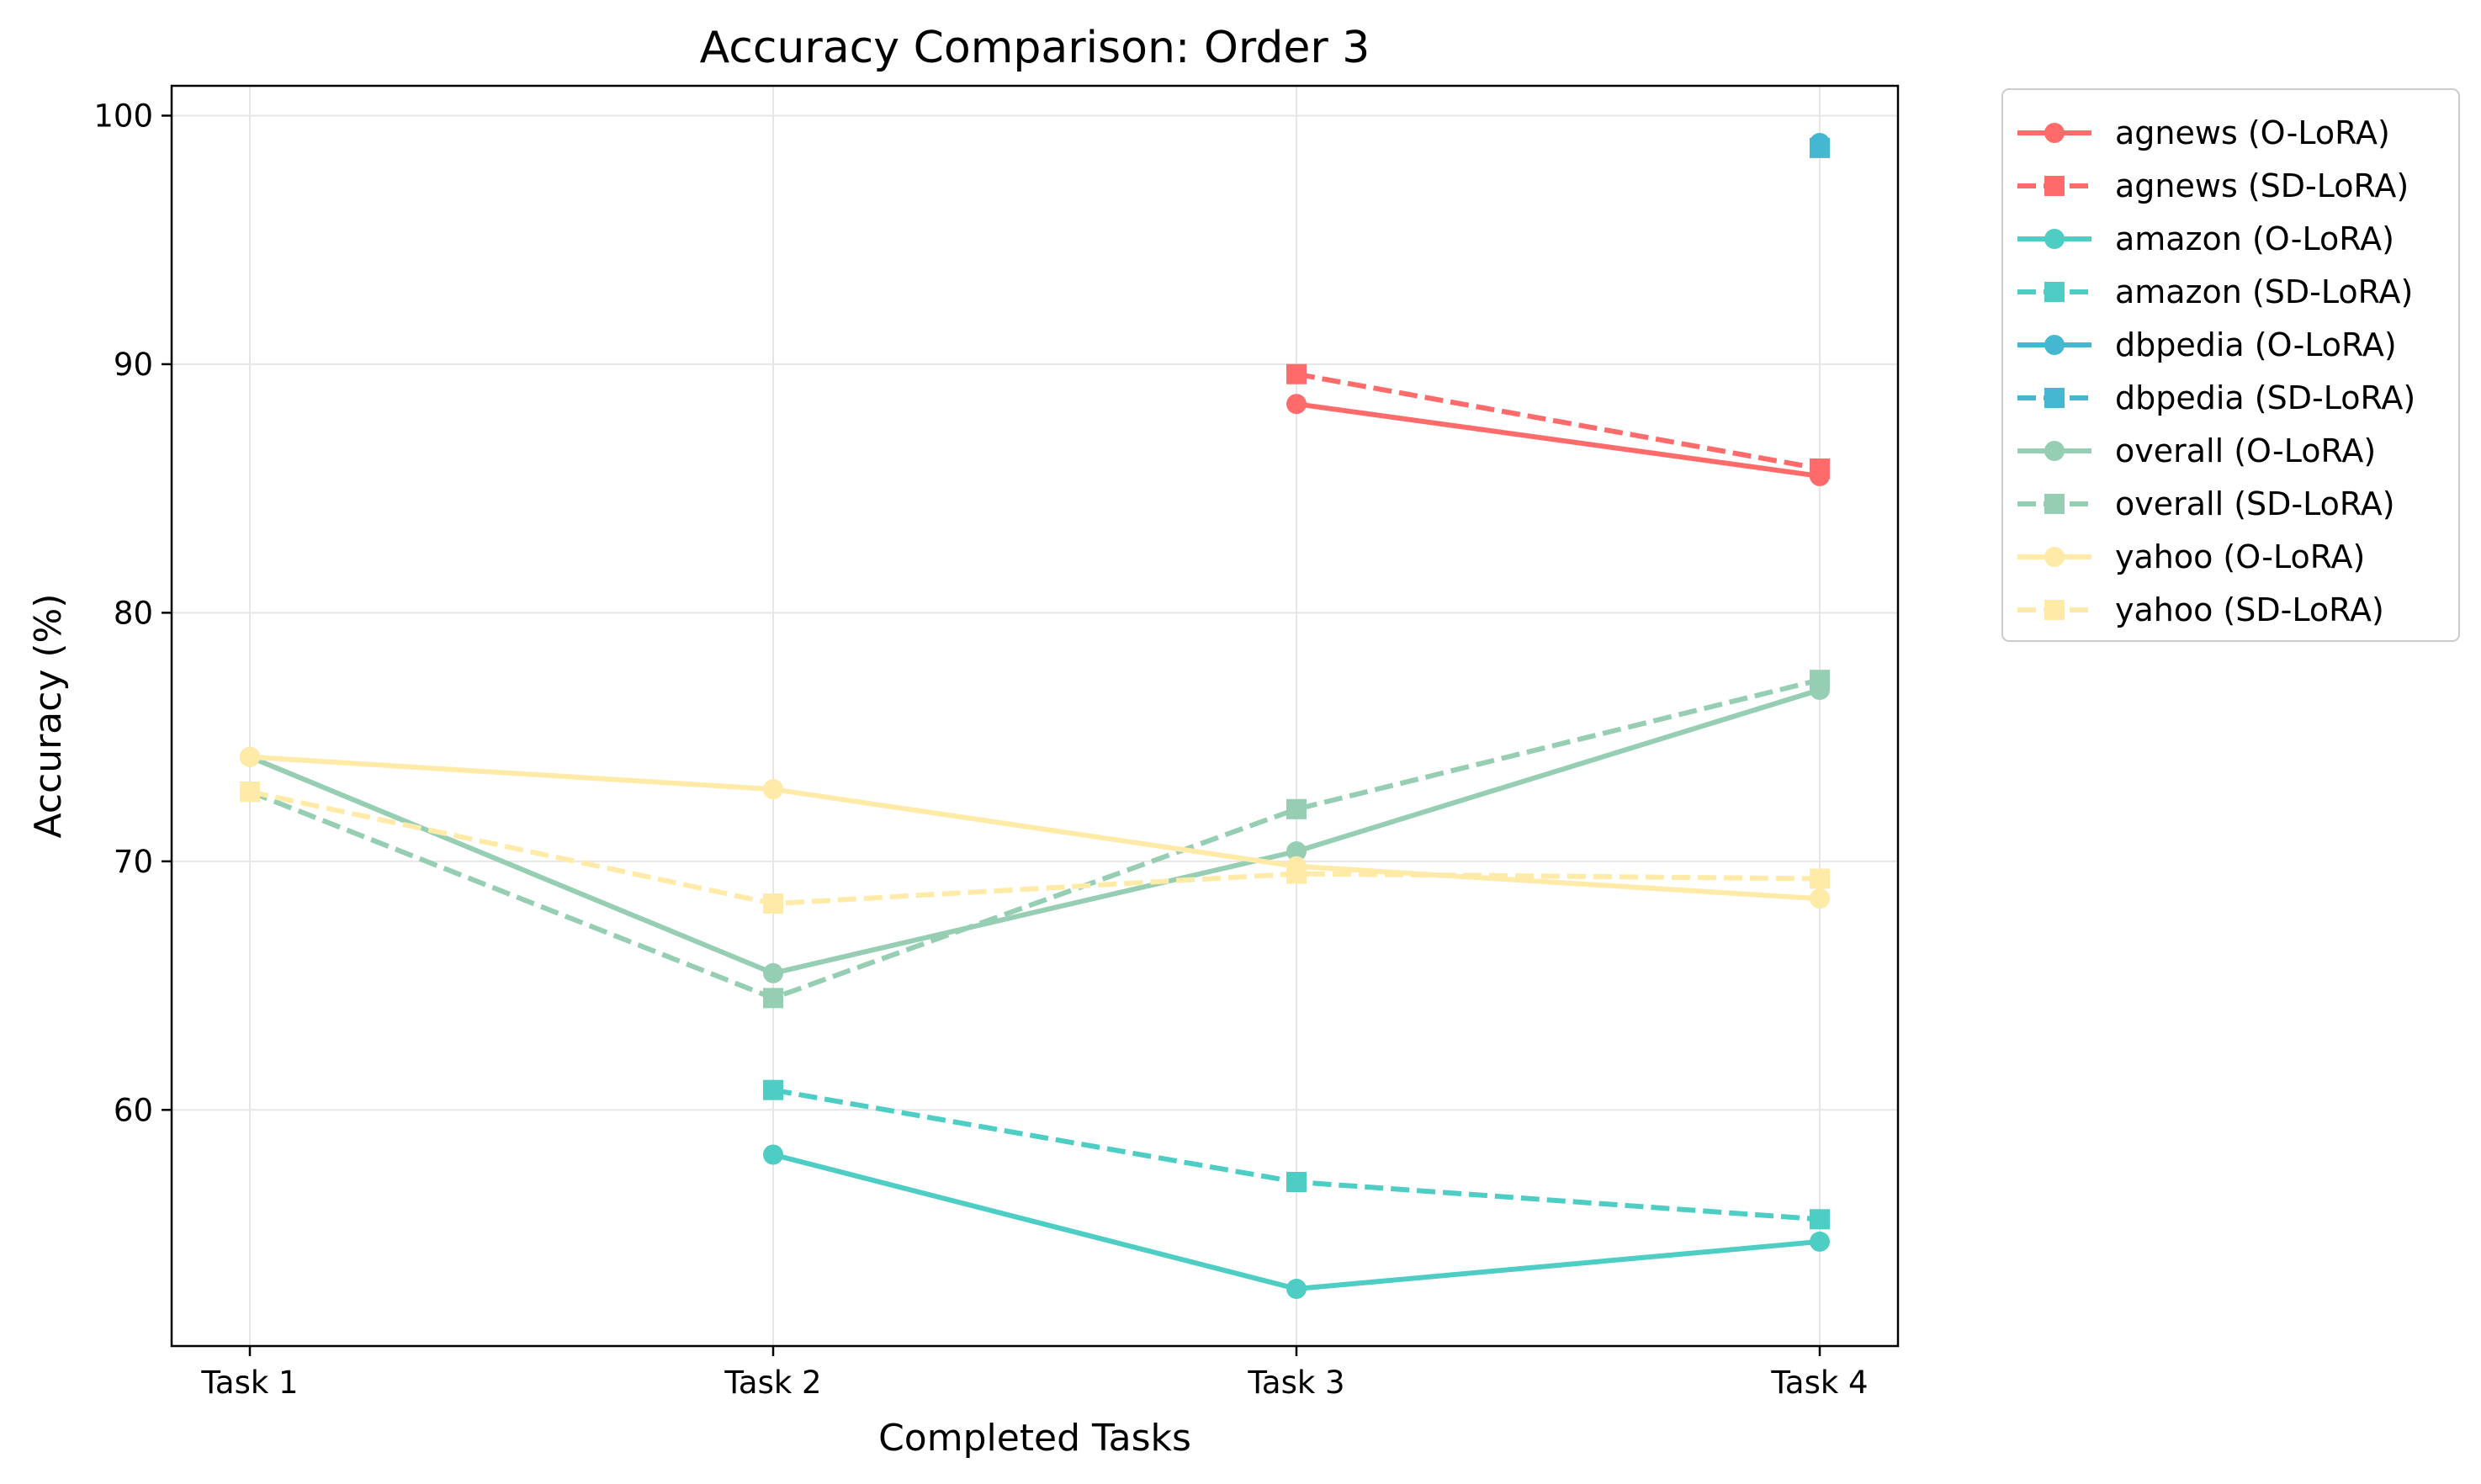 This screenshot has height=1484, width=2481. Describe the element at coordinates (2240, 556) in the screenshot. I see `legend-label: yahoo (O-LoRA)` at that location.